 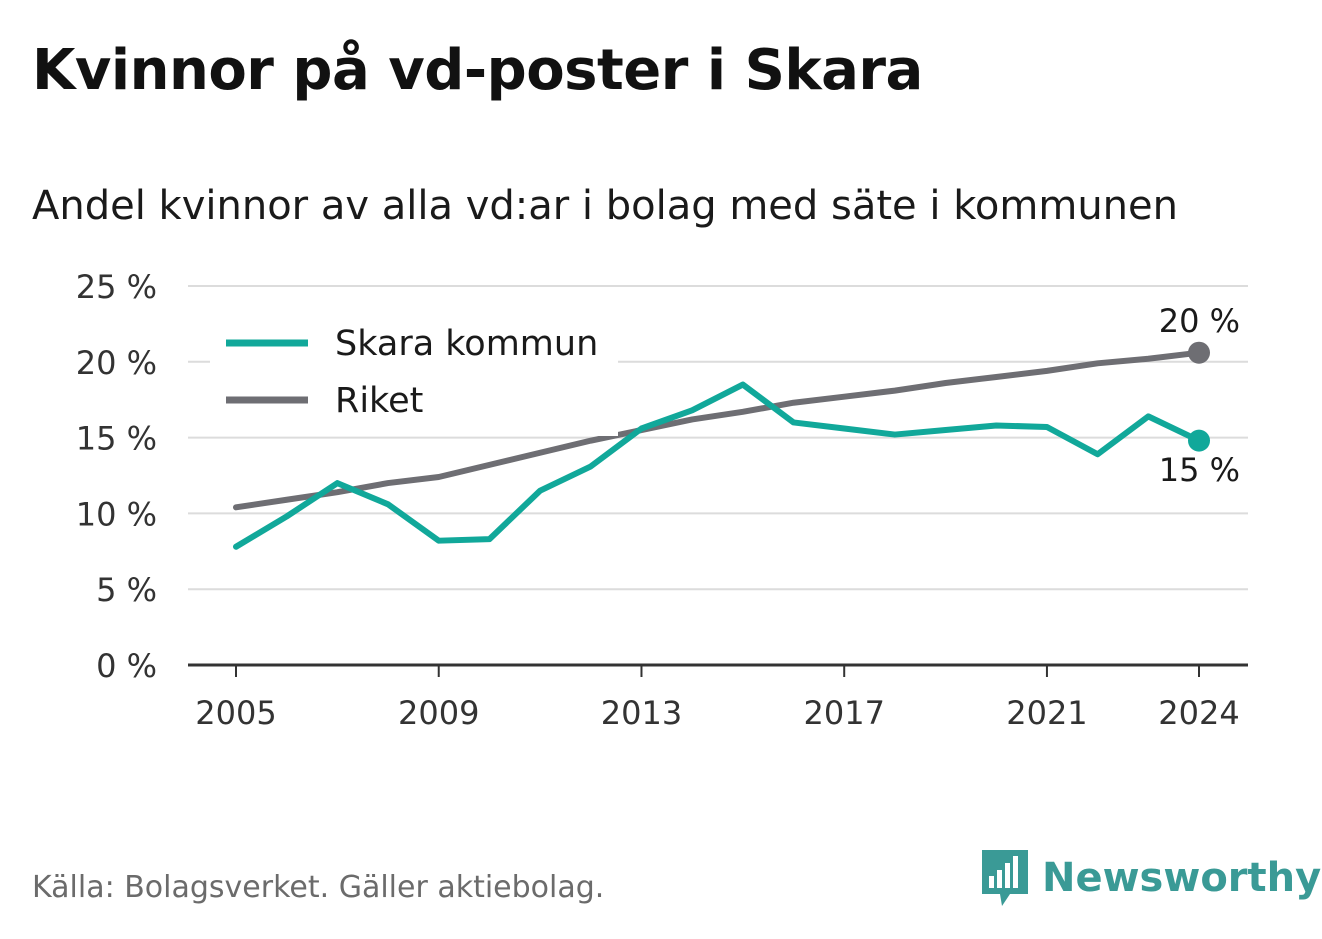 I want to click on brand-logo: Newsworthy, so click(x=1150, y=878).